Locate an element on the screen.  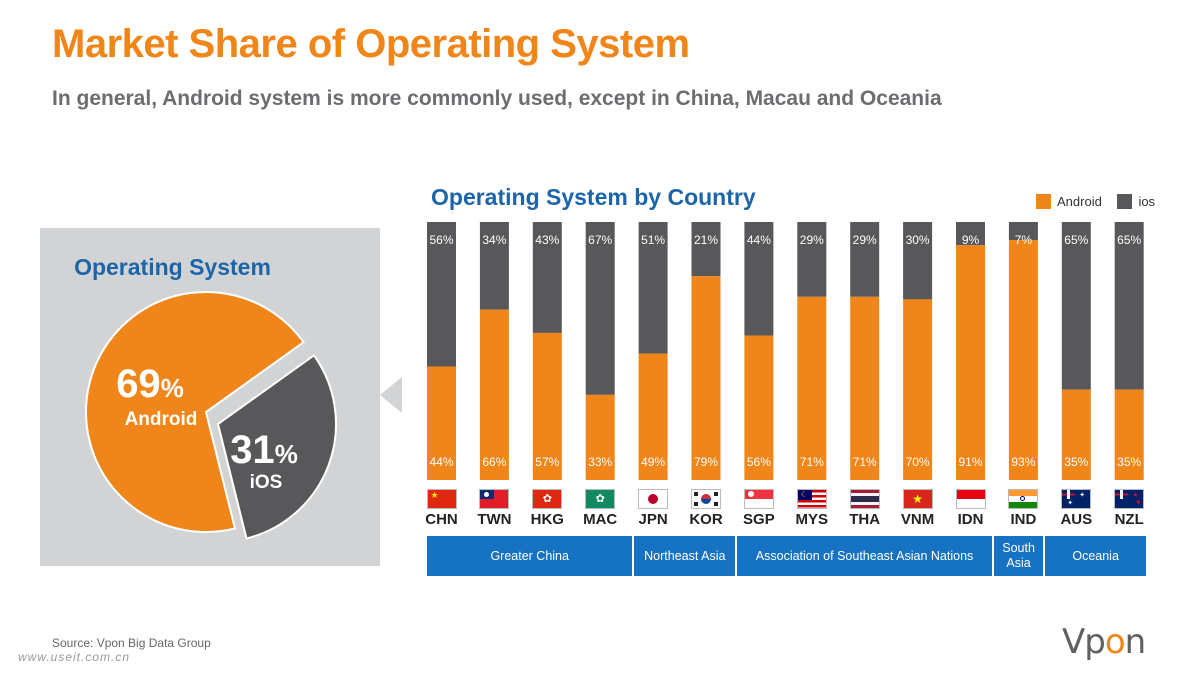
legend-item-android: Android is located at coordinates (1069, 201).